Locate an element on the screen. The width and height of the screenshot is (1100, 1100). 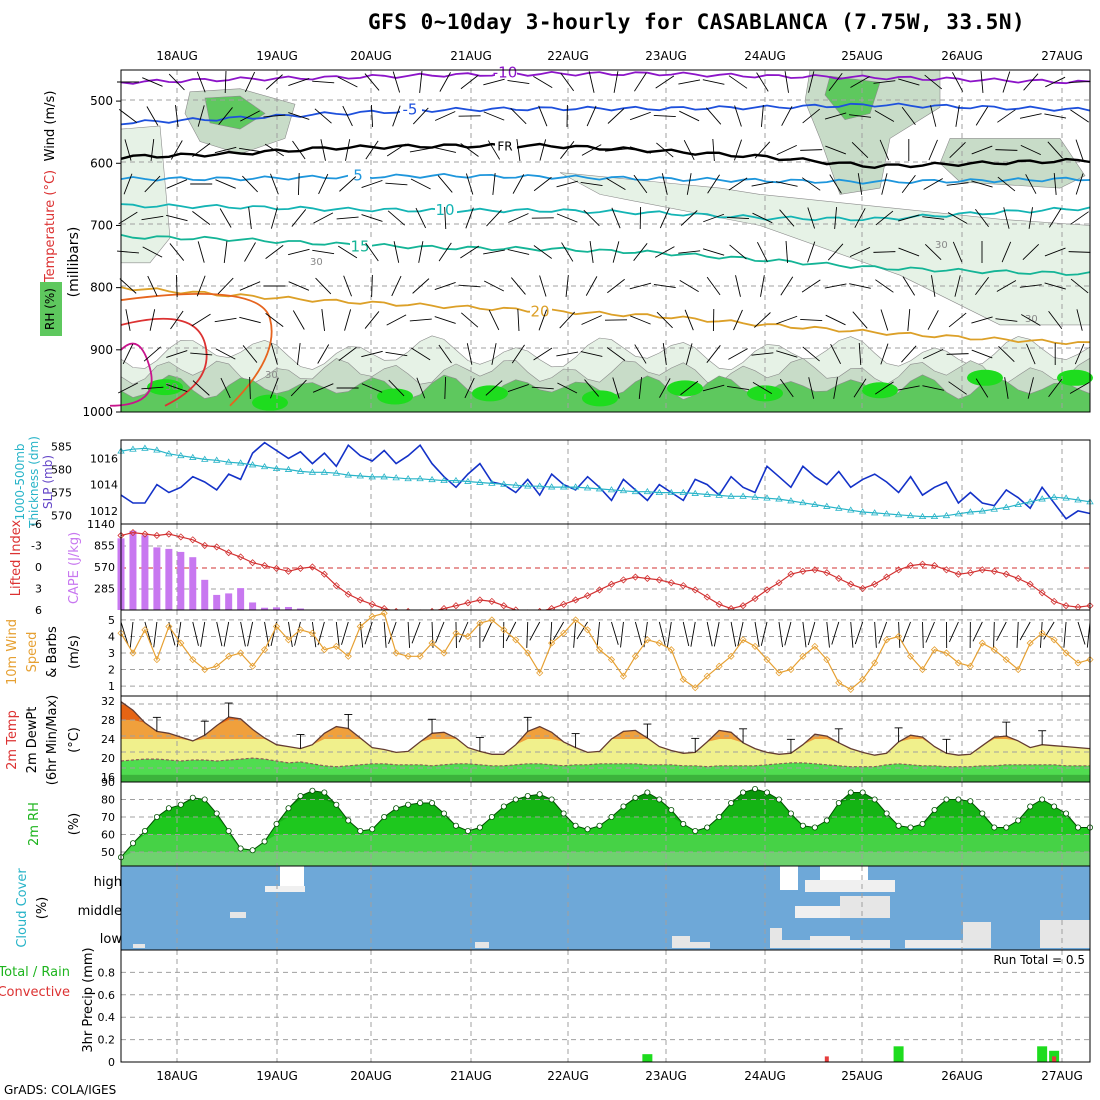
thickness-tick-1: 575 is located at coordinates (61, 493).